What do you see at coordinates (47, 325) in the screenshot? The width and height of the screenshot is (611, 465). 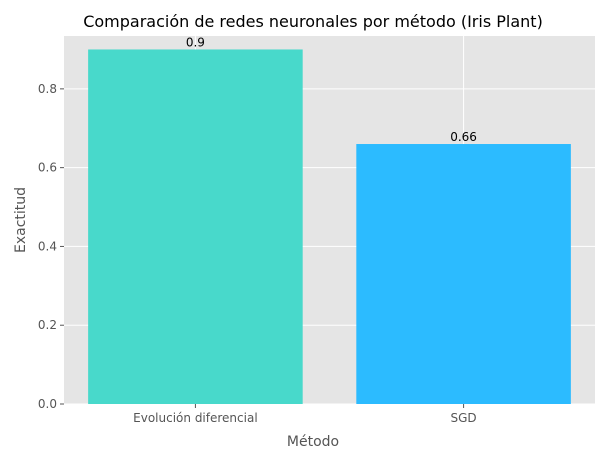 I see `y-tick-label: 0.2` at bounding box center [47, 325].